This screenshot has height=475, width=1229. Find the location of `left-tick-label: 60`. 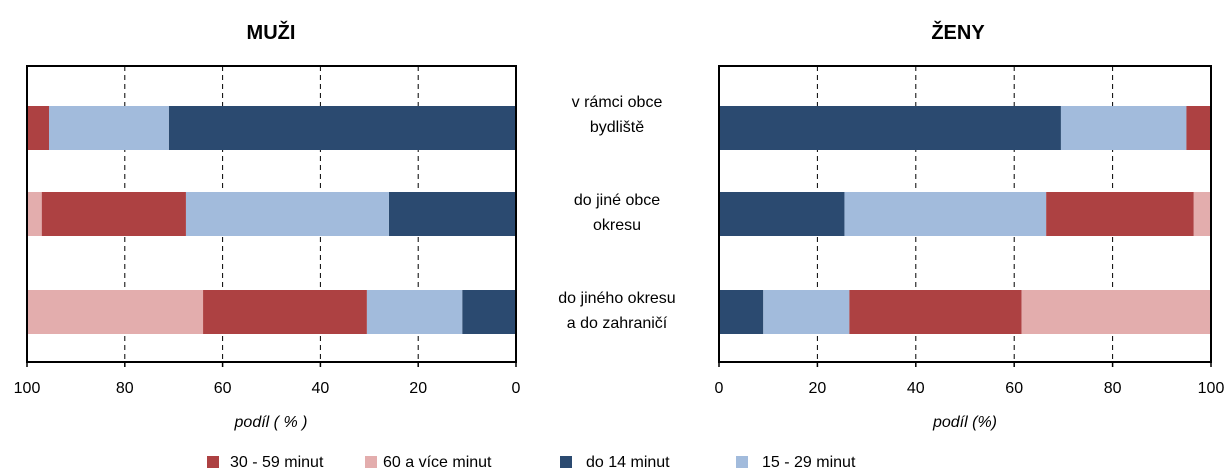

left-tick-label: 60 is located at coordinates (223, 388).